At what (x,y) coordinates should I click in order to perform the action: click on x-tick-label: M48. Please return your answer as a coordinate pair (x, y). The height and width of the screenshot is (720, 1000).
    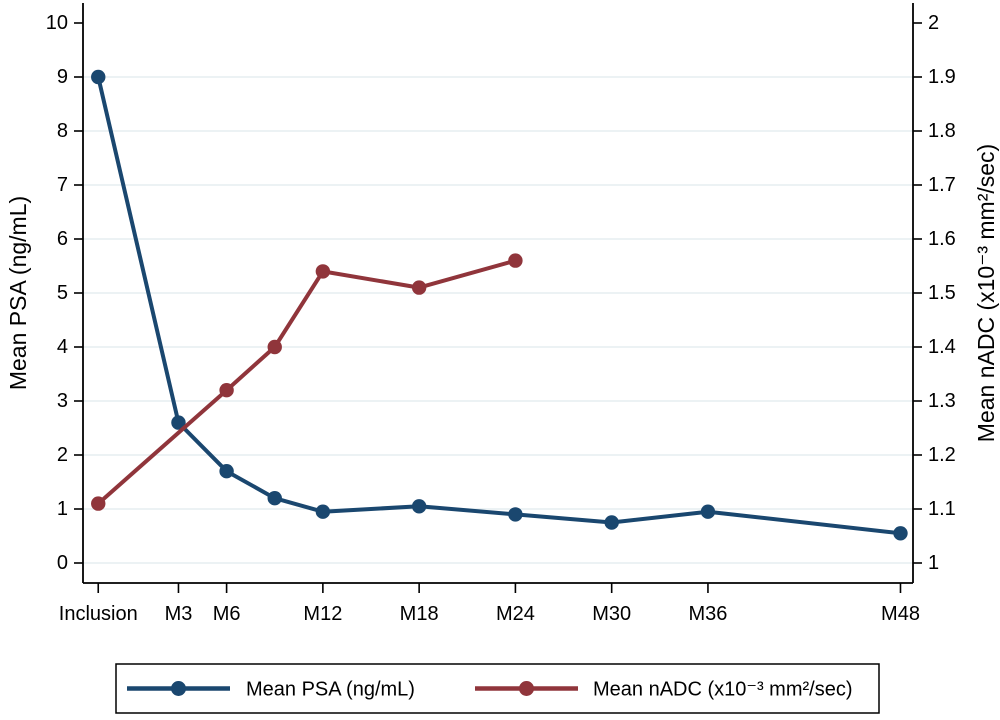
    Looking at the image, I should click on (900, 614).